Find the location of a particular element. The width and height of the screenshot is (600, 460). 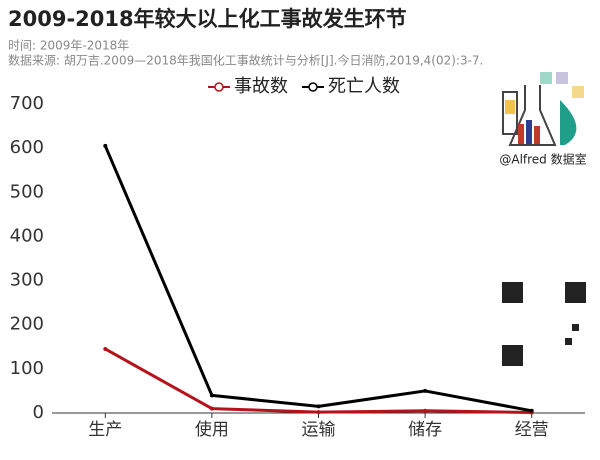

y-tick-label: 0 is located at coordinates (38, 412).